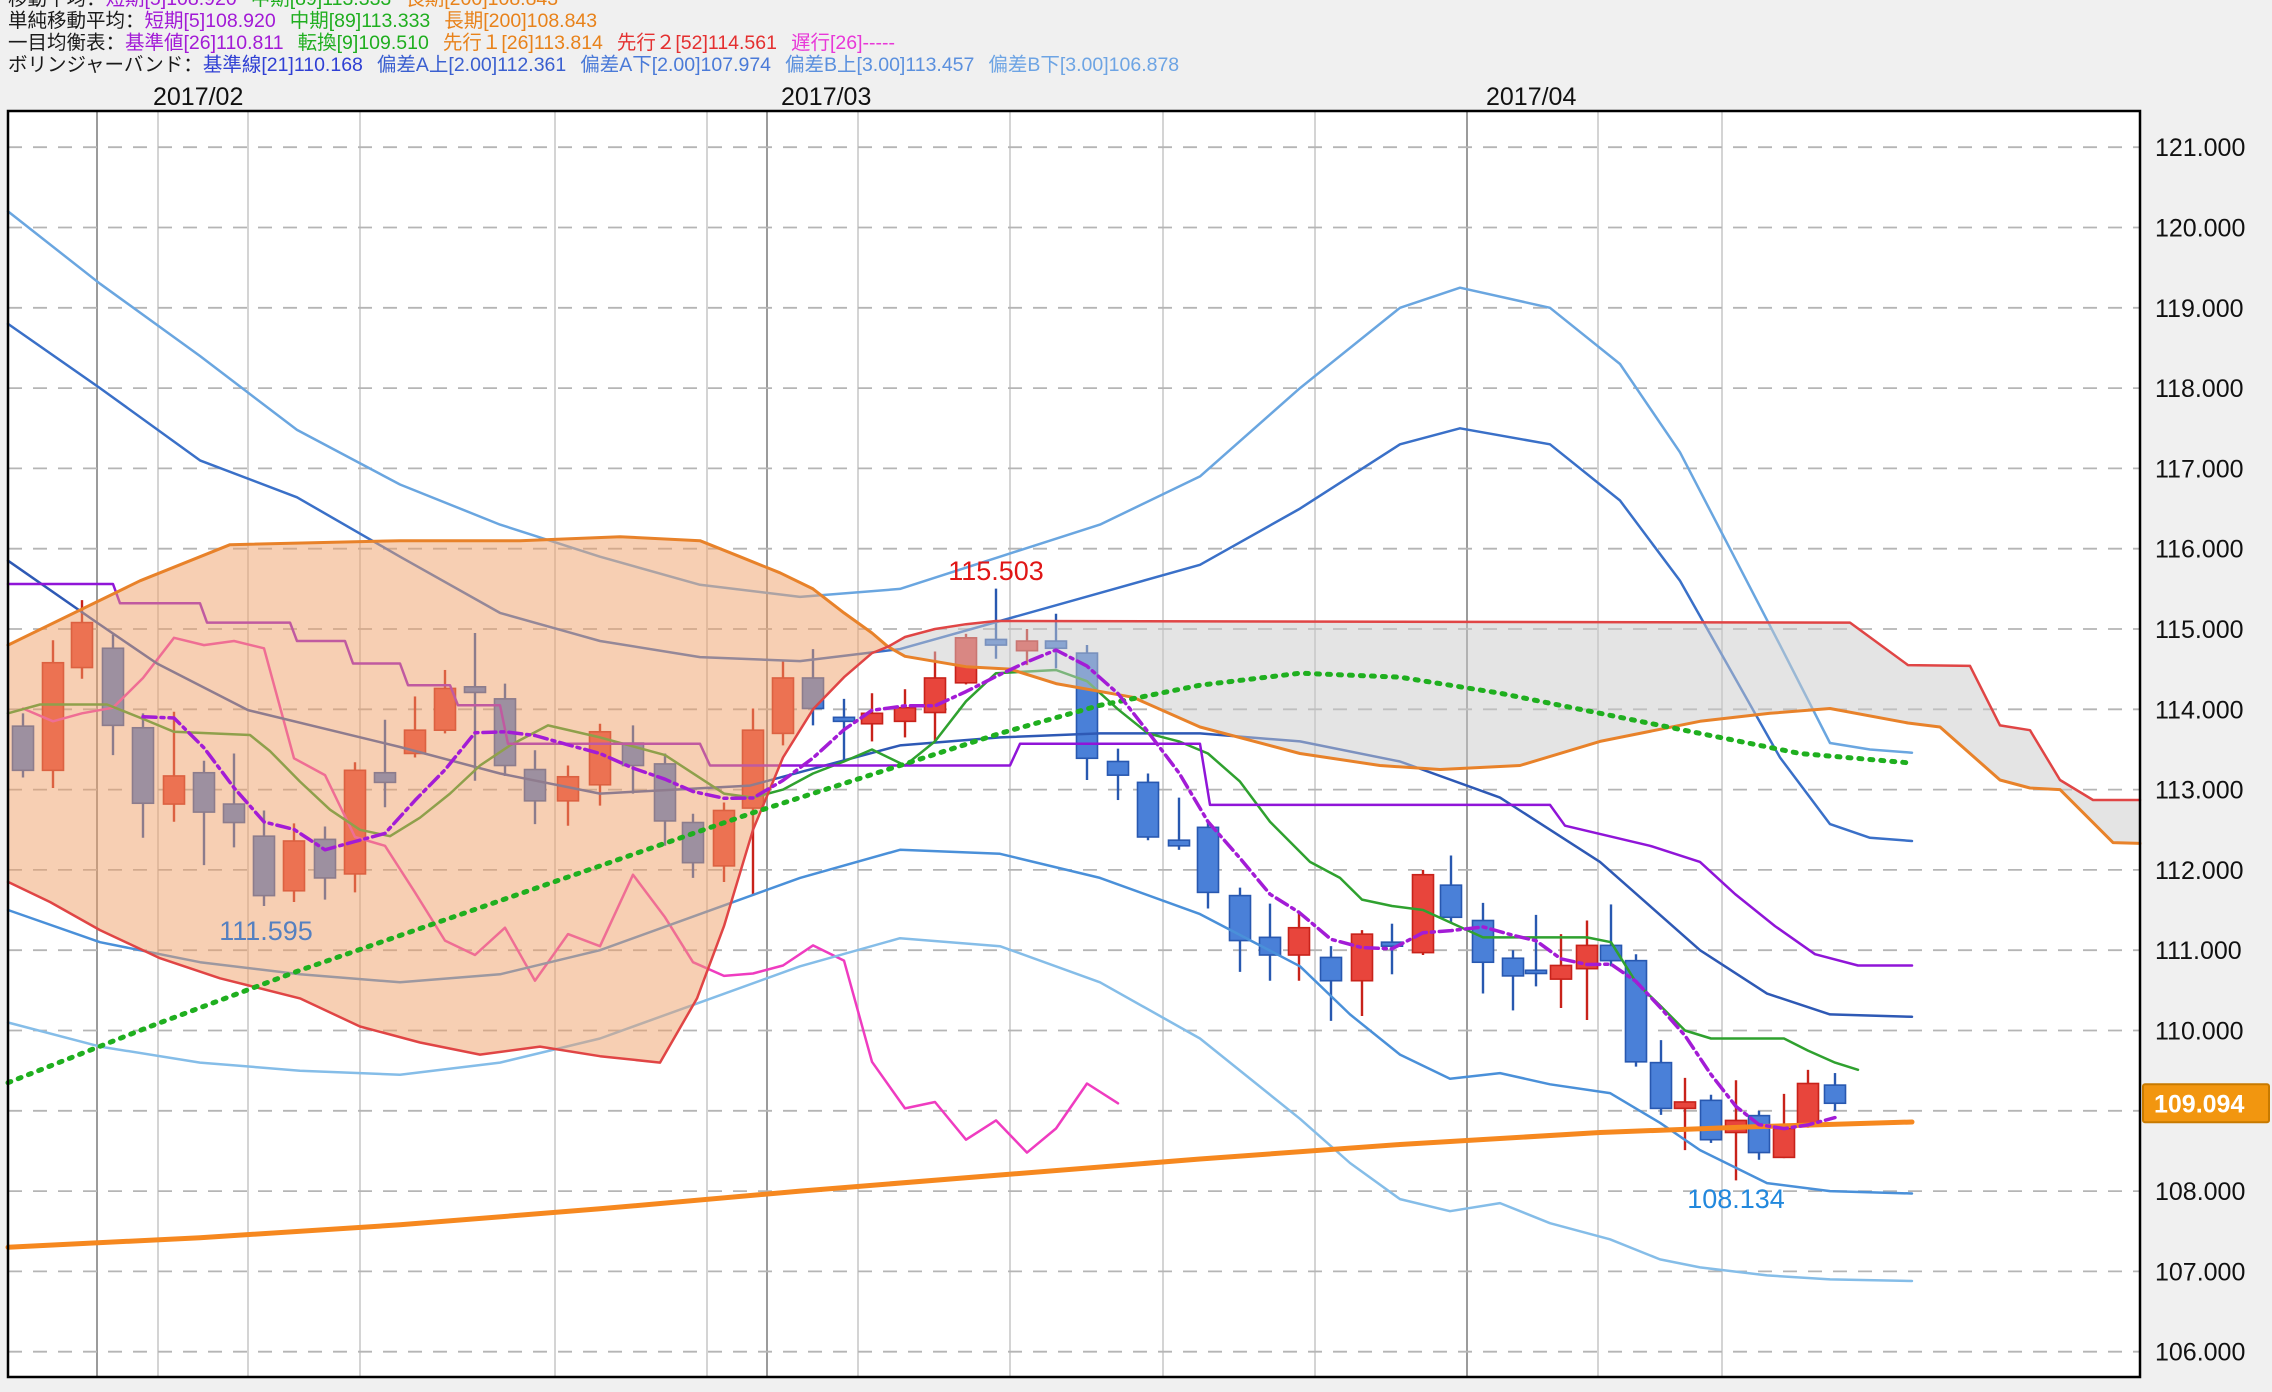 This screenshot has width=2272, height=1392. Describe the element at coordinates (2199, 1104) in the screenshot. I see `current-price-tag-label: 109.094` at that location.